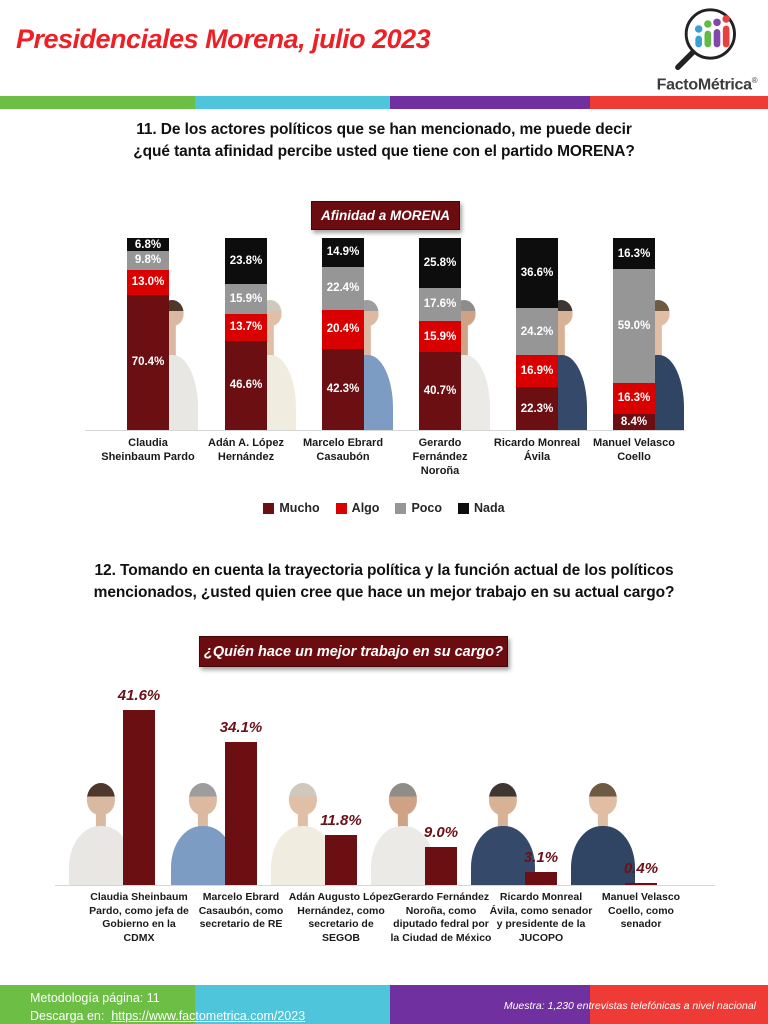  What do you see at coordinates (385, 215) in the screenshot?
I see `chart1-title: Afinidad a MORENA` at bounding box center [385, 215].